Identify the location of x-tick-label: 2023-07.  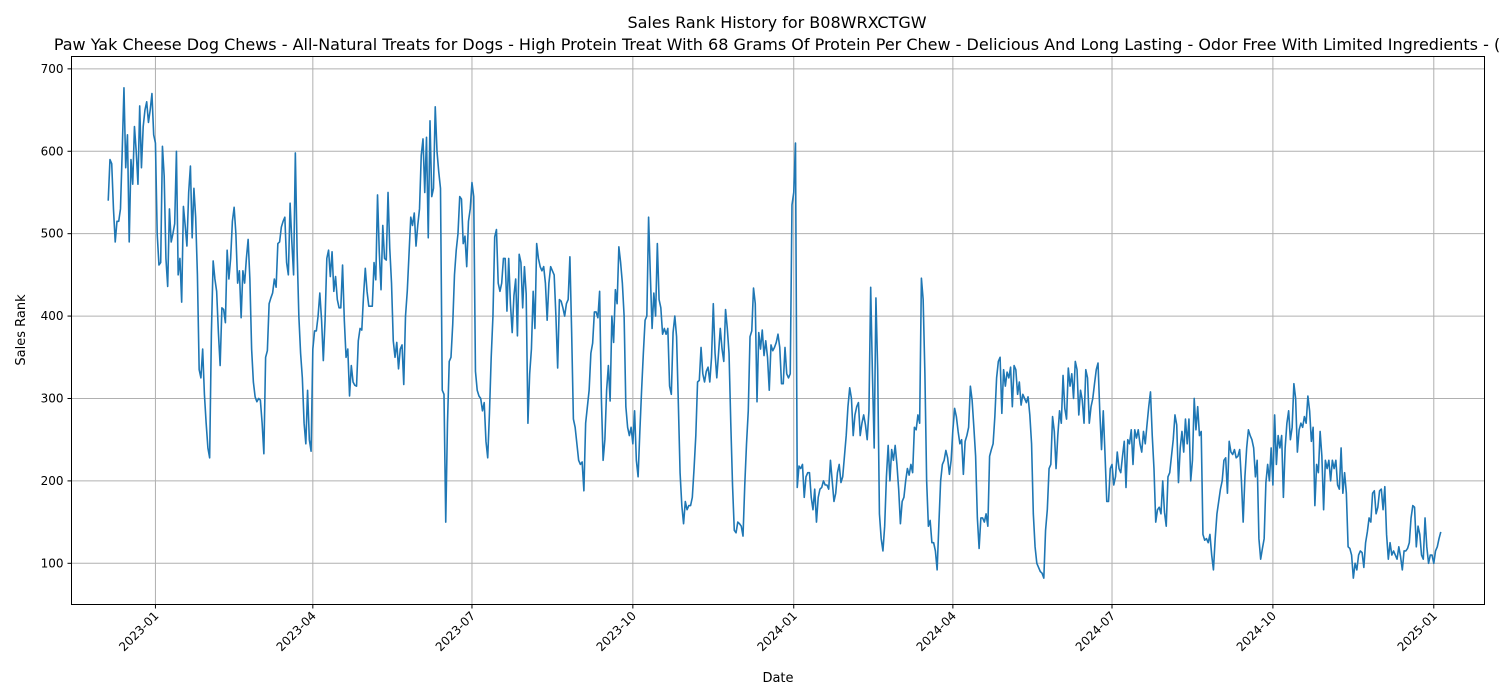
(455, 631).